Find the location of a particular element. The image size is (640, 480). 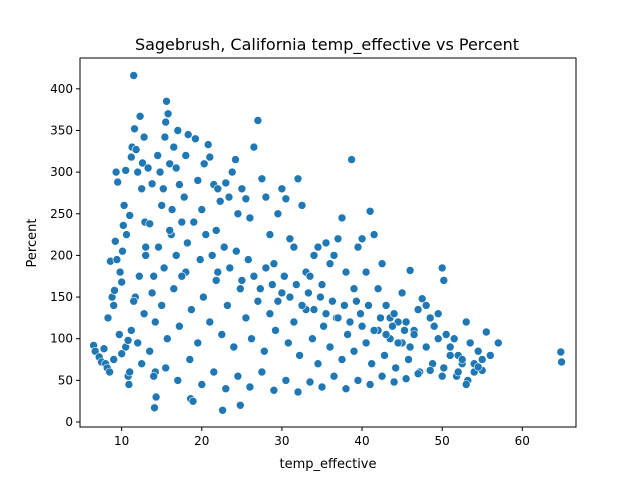

y-axis-ticks: 0 50 100 150 200 250 300 350 400 is located at coordinates (65, 255).